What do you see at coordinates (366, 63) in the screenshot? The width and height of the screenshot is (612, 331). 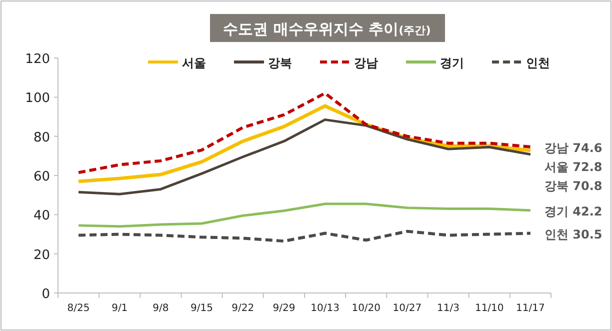 I see `legend-label: 강남` at bounding box center [366, 63].